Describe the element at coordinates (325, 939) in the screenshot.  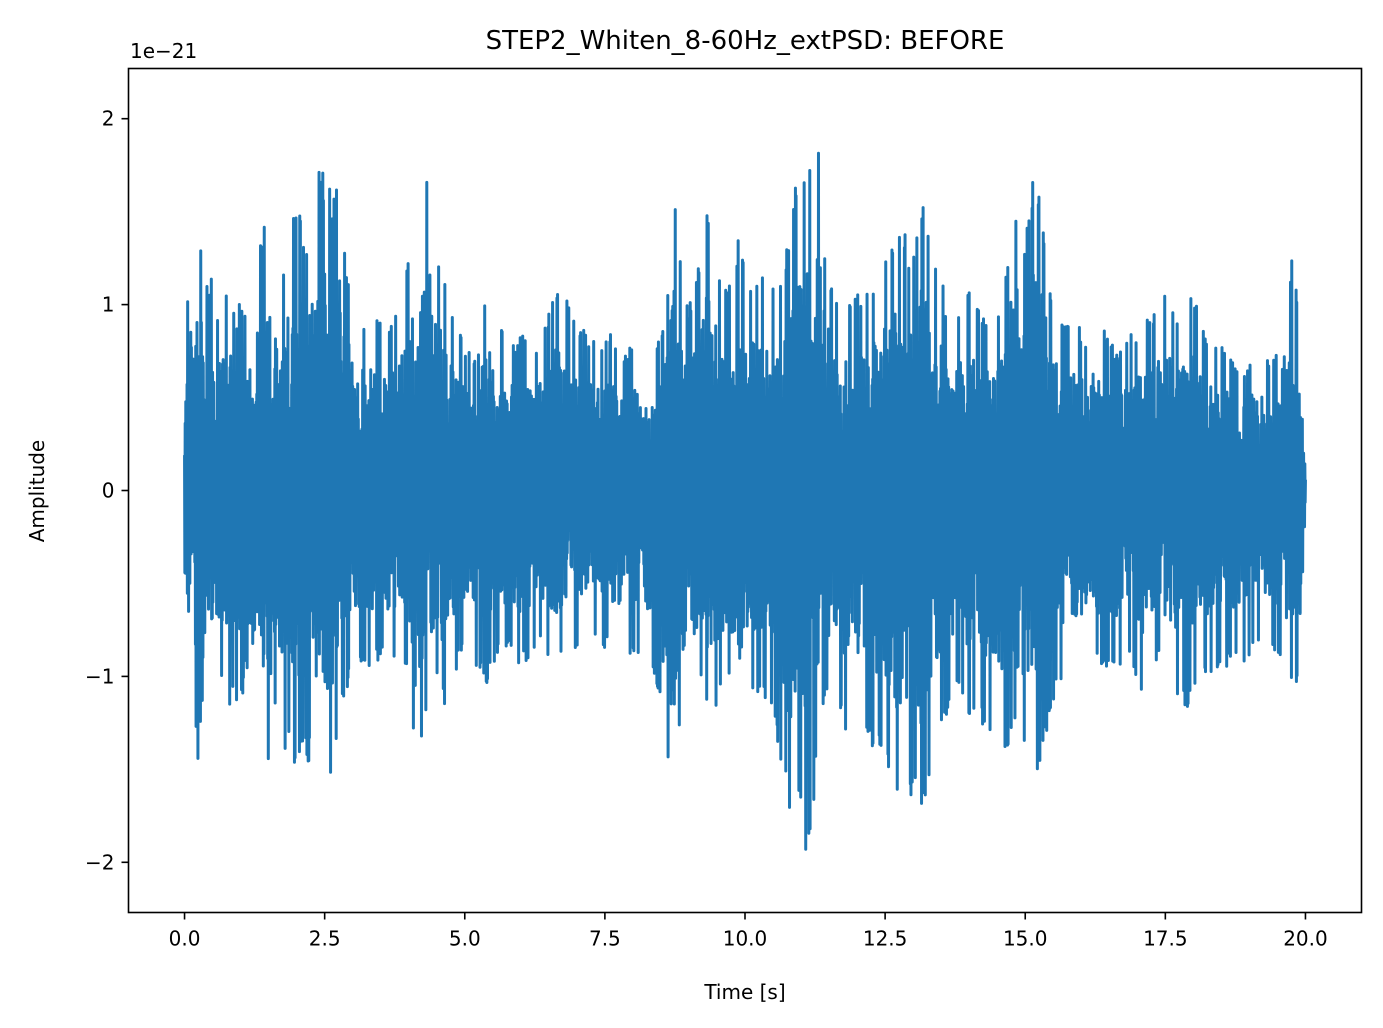
I see `x-tick-label: 2.5` at that location.